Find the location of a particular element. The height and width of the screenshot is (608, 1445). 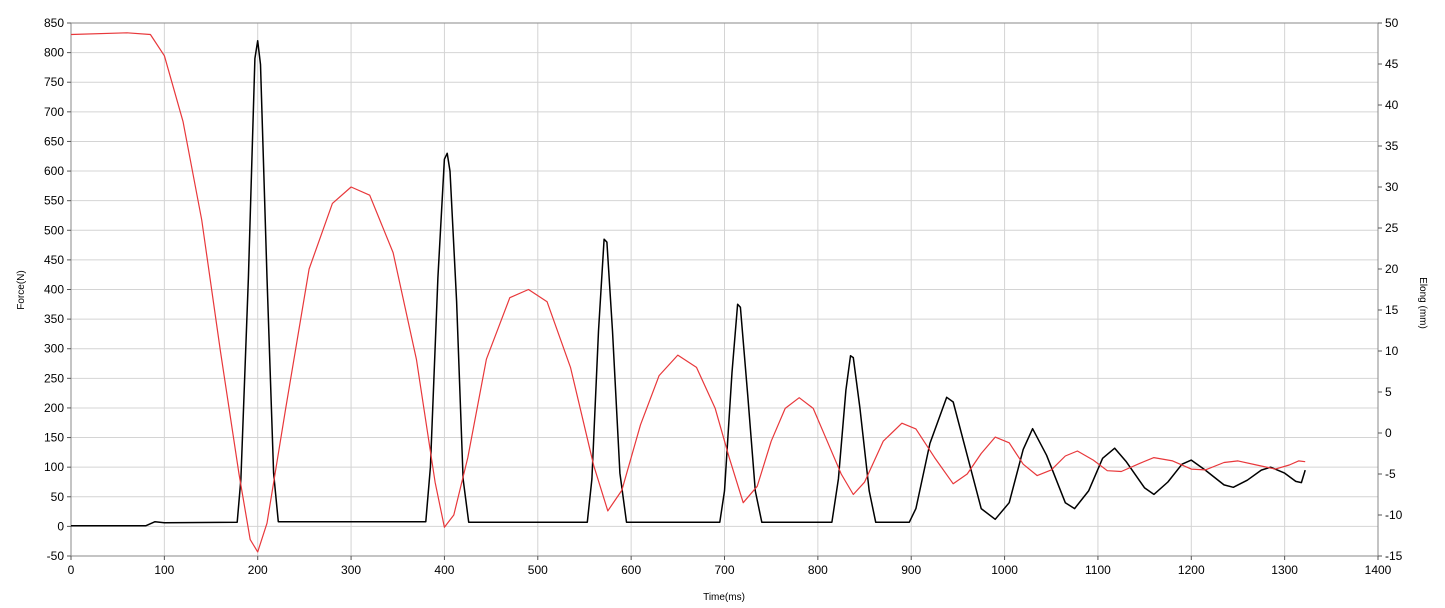

right-tick-label: 35 is located at coordinates (1392, 146).